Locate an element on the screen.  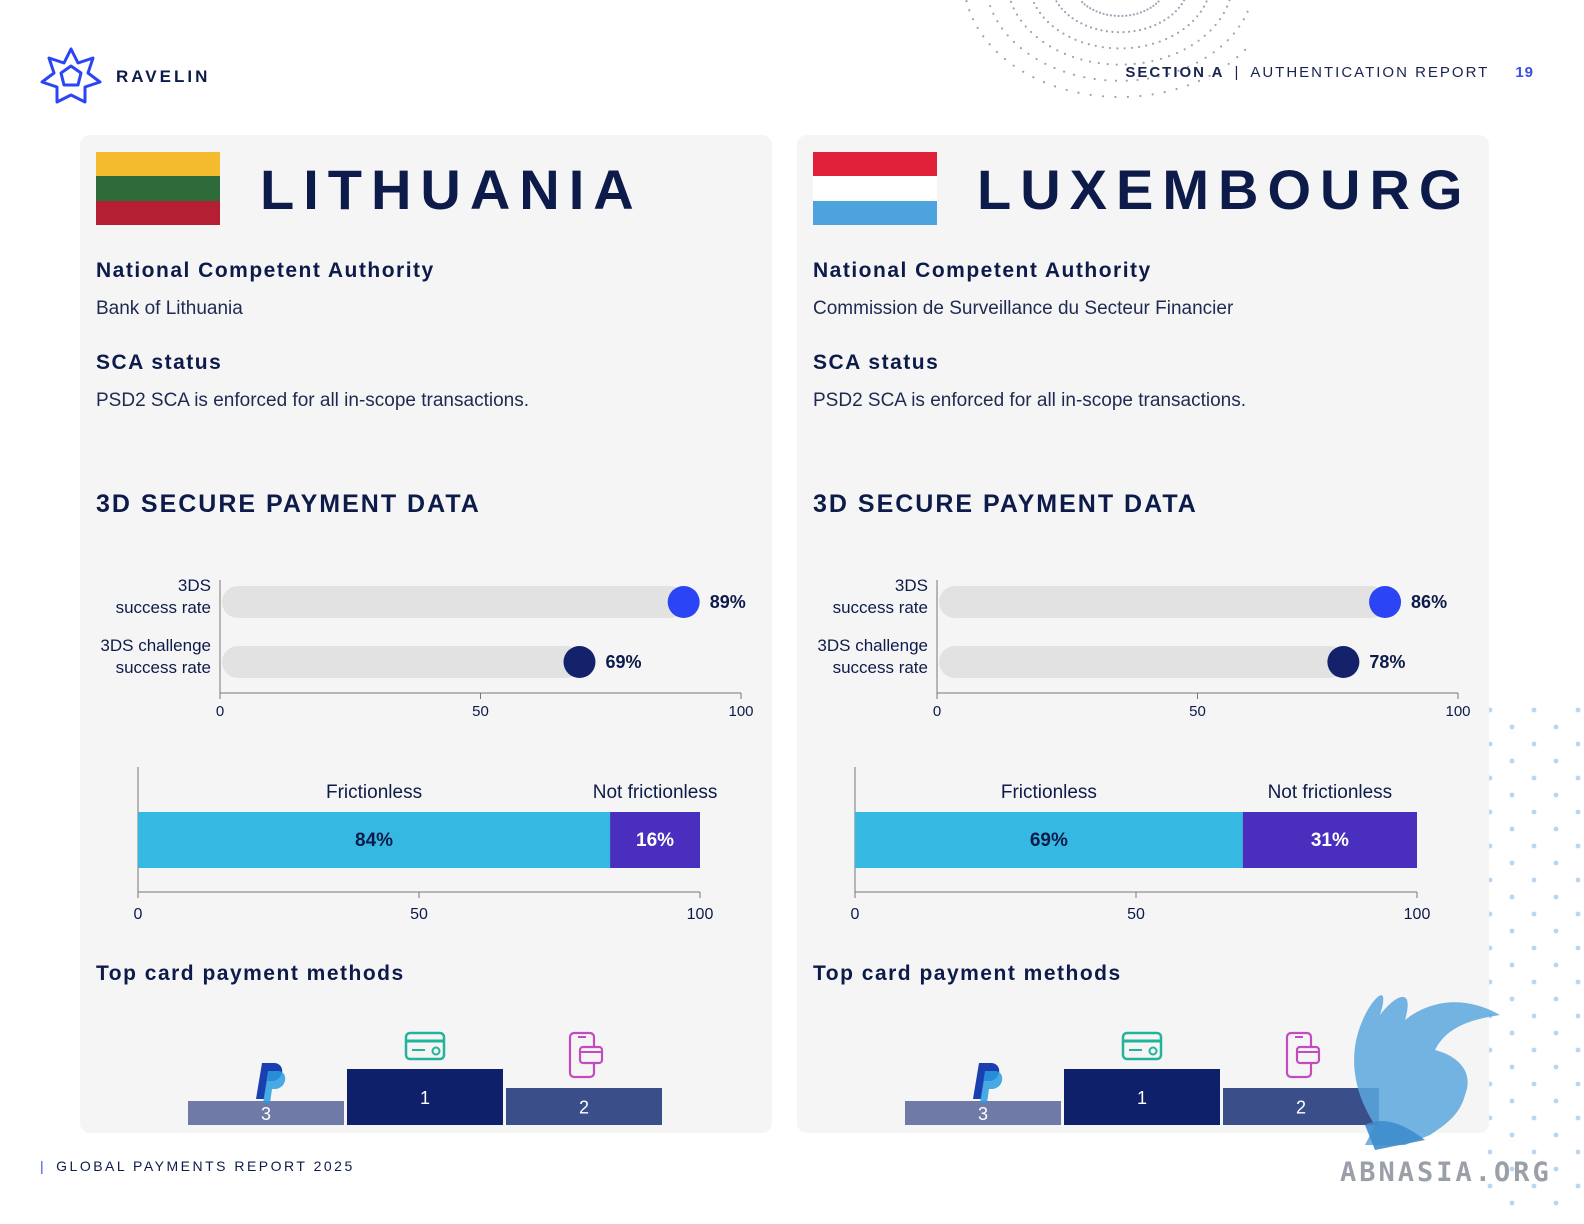
frictionless-chart: 69% Frictionless 31% Not frictionless 0 50 100 is located at coordinates (1141, 845).